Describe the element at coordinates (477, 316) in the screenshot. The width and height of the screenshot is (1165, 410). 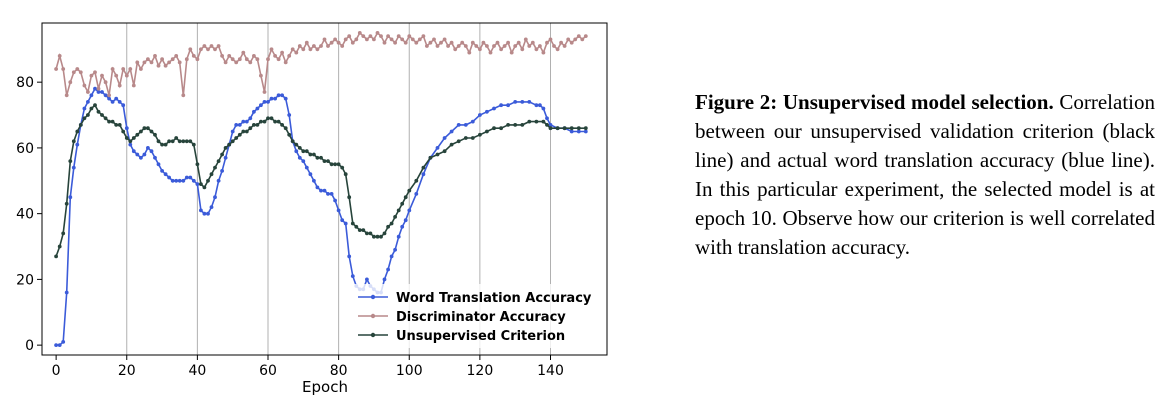
I see `legend-box` at that location.